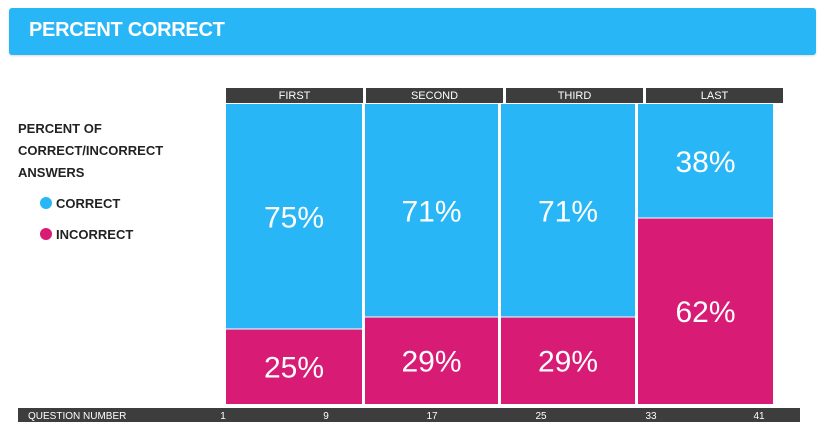 The width and height of the screenshot is (825, 437). I want to click on column-header-third, so click(574, 95).